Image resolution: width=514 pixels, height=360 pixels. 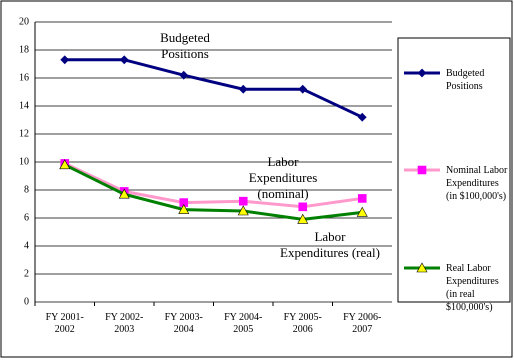 I want to click on y-tick-label: 14, so click(x=24, y=105).